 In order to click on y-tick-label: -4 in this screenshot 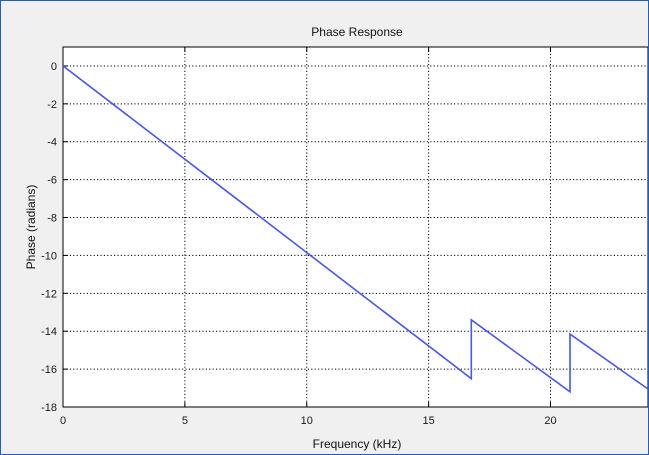, I will do `click(52, 143)`.